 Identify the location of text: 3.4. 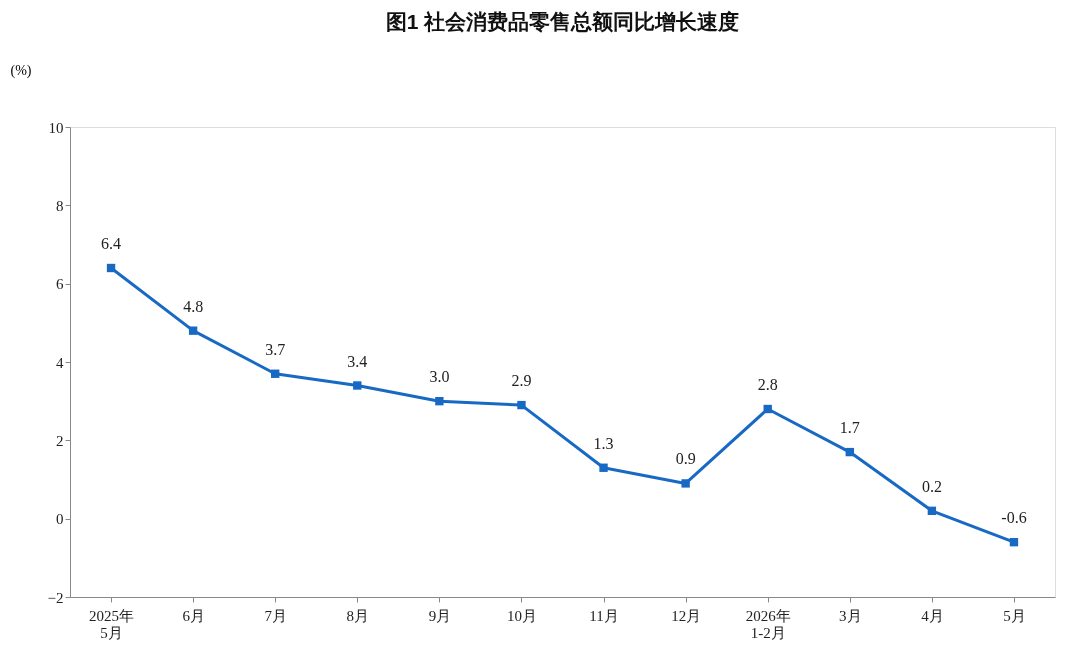
(357, 361).